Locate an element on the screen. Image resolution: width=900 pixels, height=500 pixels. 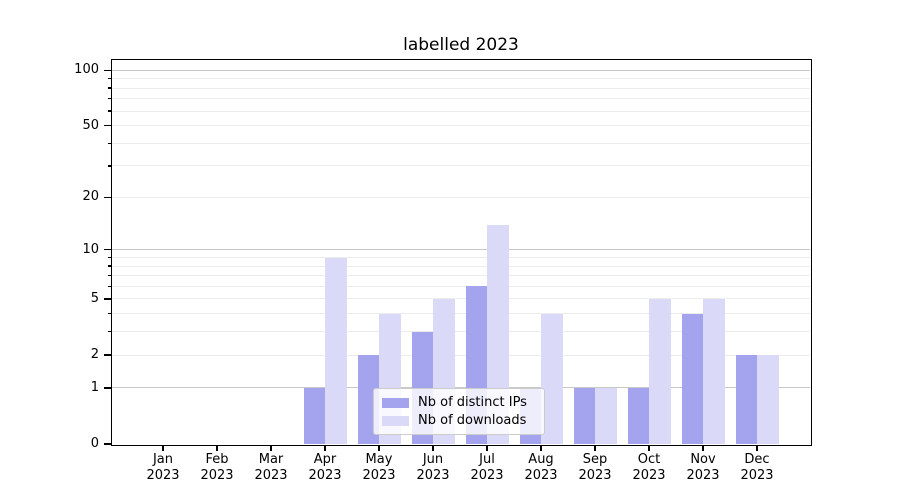
y-tick-label-100: 100 is located at coordinates (86, 70).